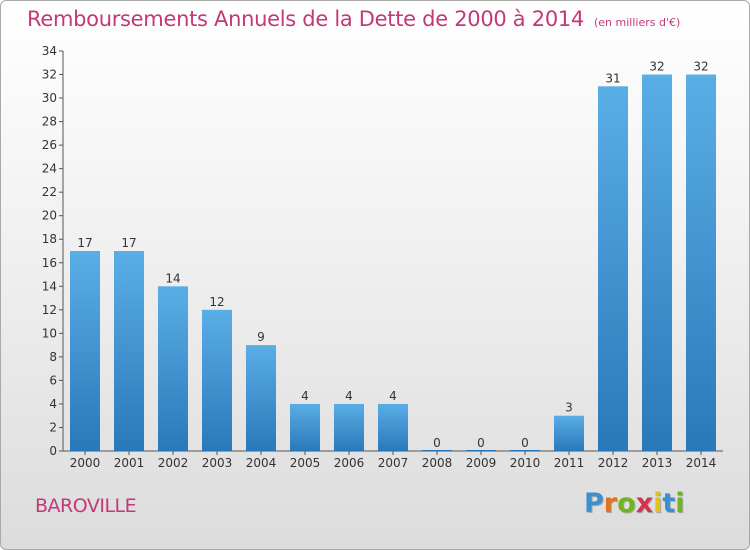 The image size is (750, 550). Describe the element at coordinates (49, 51) in the screenshot. I see `y-tick-label: 34` at that location.